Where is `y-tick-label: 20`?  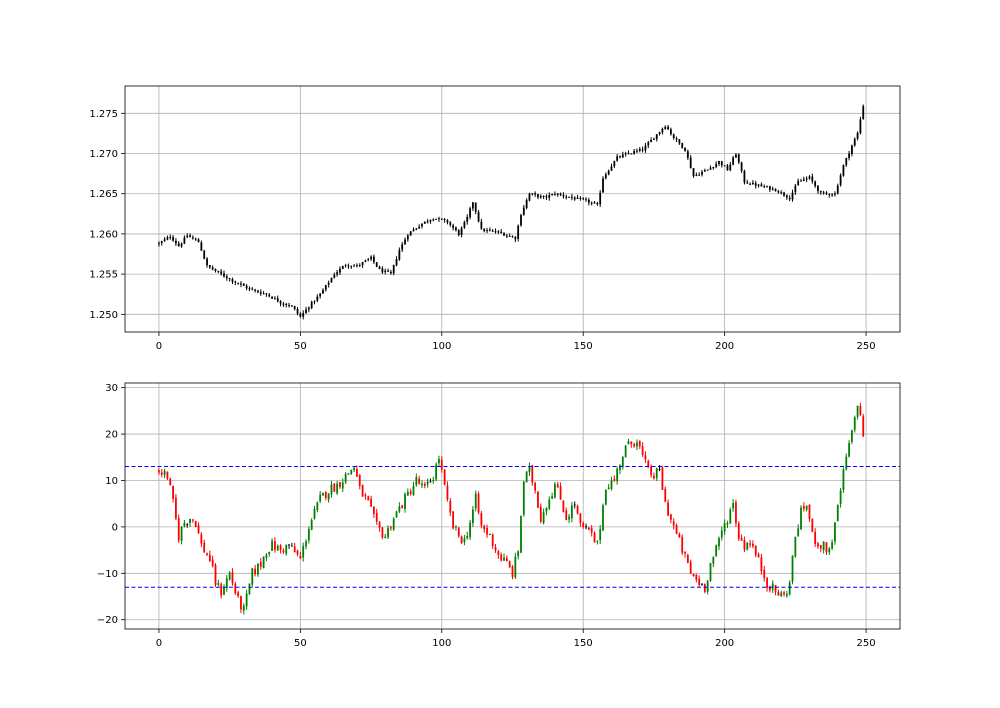
y-tick-label: 20 is located at coordinates (111, 435).